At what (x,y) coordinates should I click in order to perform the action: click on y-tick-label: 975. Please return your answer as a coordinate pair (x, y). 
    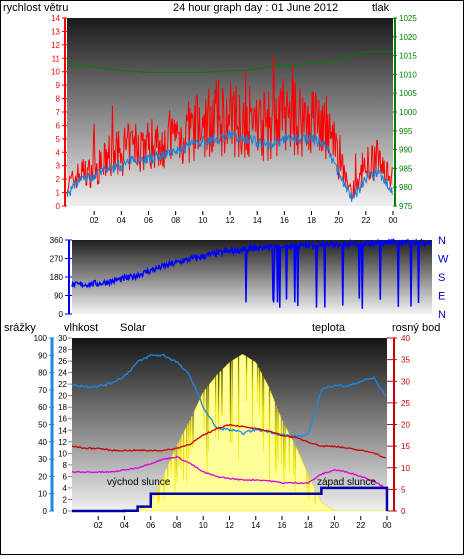
    Looking at the image, I should click on (406, 206).